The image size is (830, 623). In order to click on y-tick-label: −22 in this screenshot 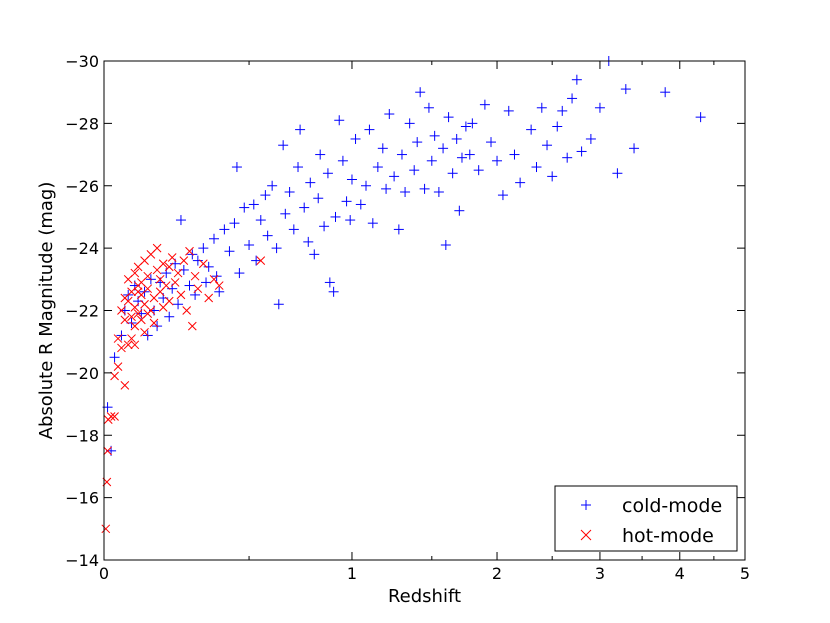, I will do `click(82, 311)`.